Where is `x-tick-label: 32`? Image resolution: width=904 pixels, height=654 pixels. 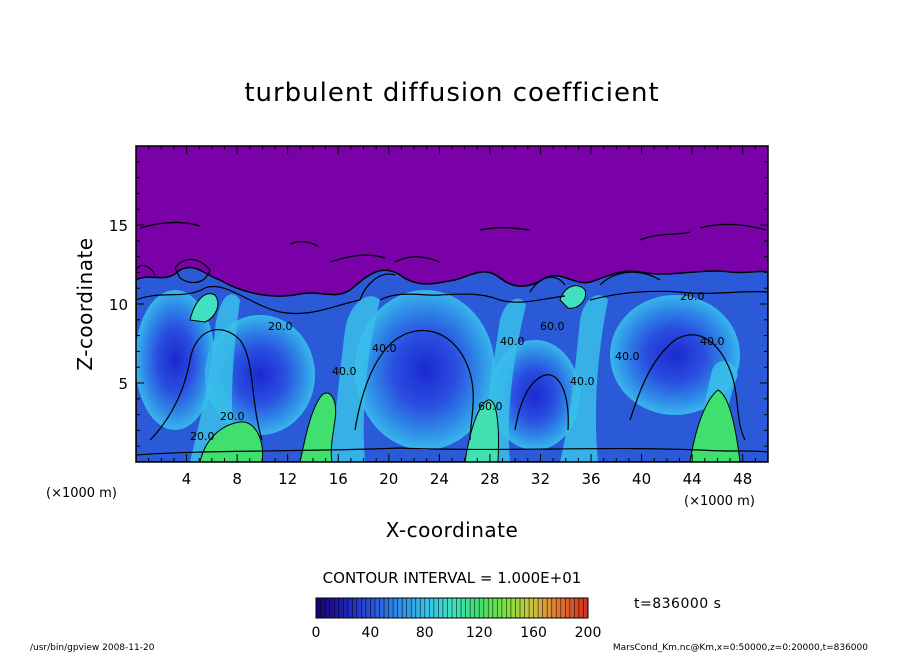
x-tick-label: 32 is located at coordinates (540, 479).